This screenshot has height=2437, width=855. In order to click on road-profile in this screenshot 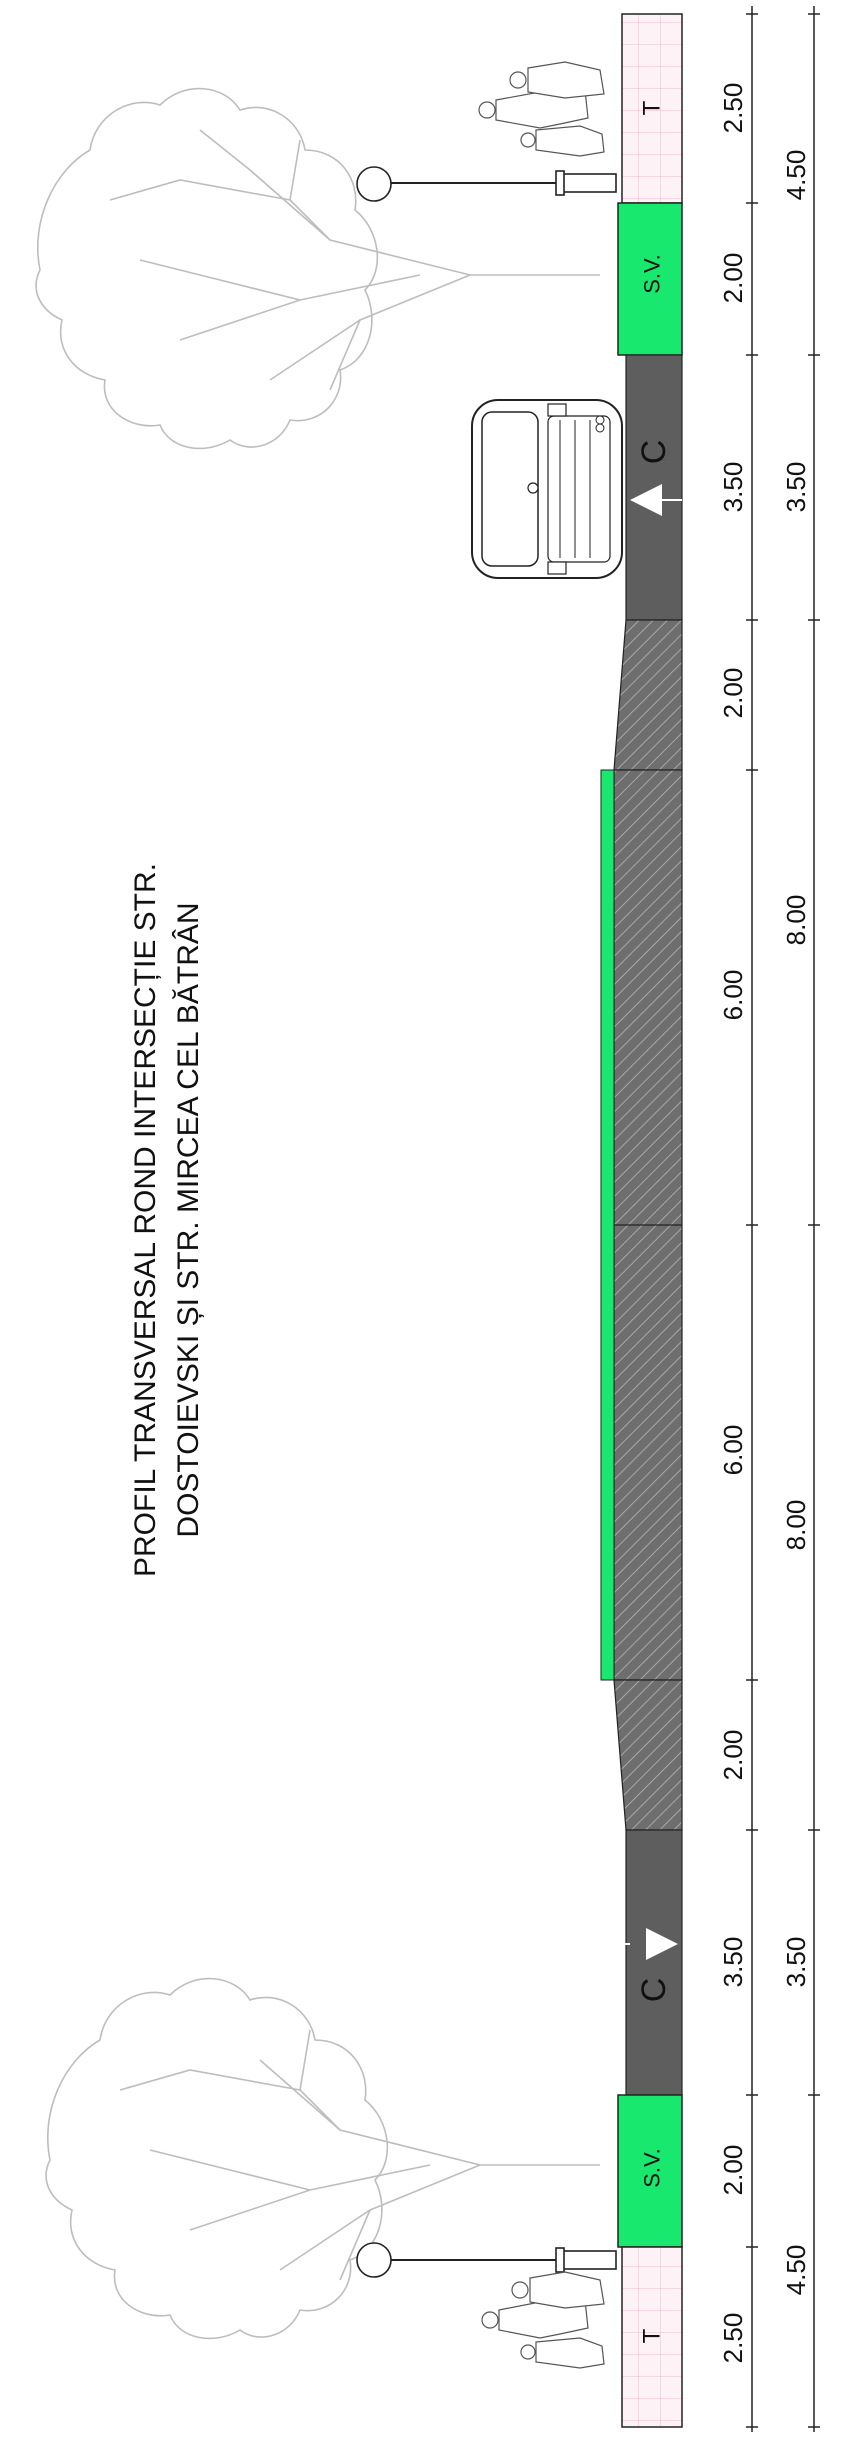, I will do `click(641, 1220)`.